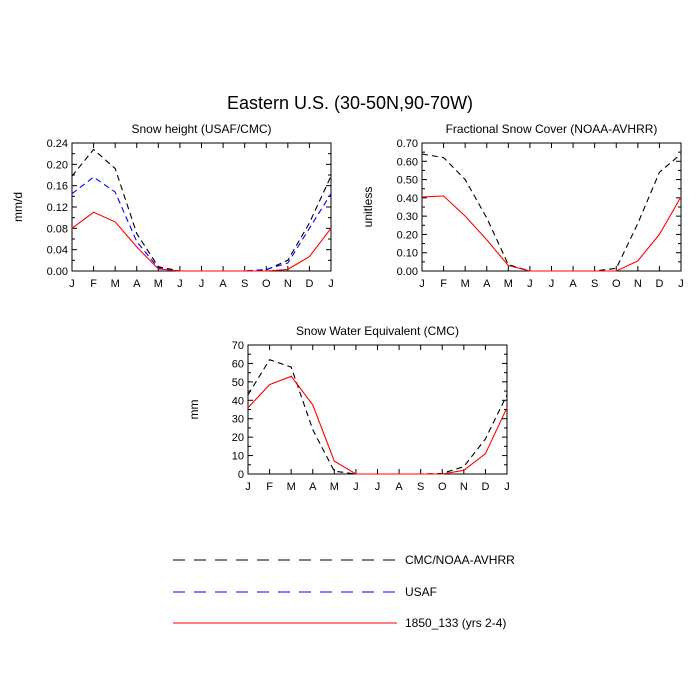 The height and width of the screenshot is (700, 700). What do you see at coordinates (18, 207) in the screenshot?
I see `y-axis-label: mm/d` at bounding box center [18, 207].